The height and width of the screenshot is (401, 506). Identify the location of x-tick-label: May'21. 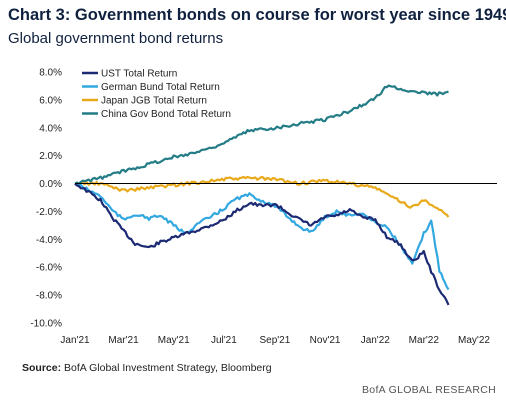
(174, 340).